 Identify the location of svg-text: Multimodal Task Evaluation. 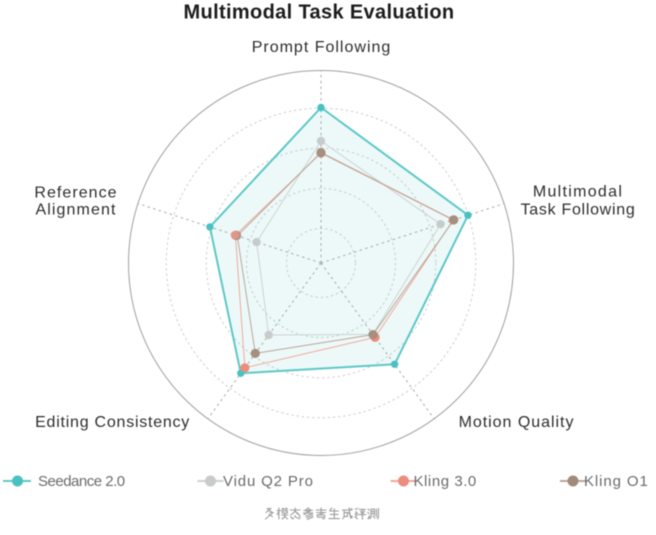
(319, 13).